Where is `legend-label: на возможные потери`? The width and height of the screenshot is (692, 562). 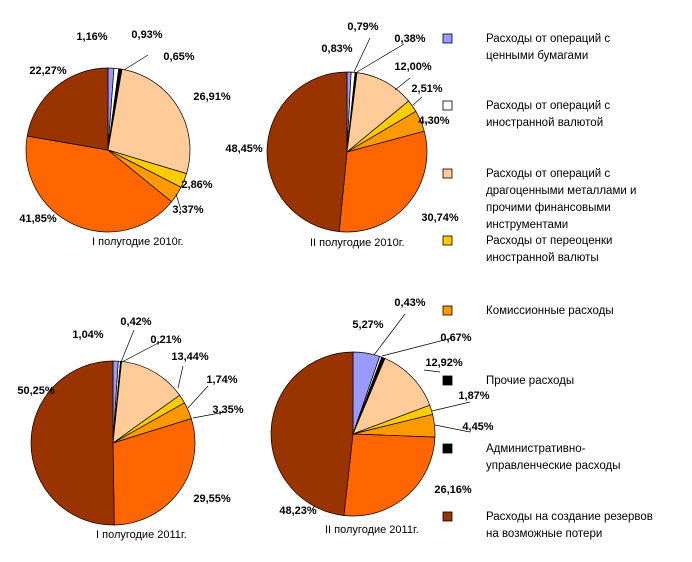 legend-label: на возможные потери is located at coordinates (544, 534).